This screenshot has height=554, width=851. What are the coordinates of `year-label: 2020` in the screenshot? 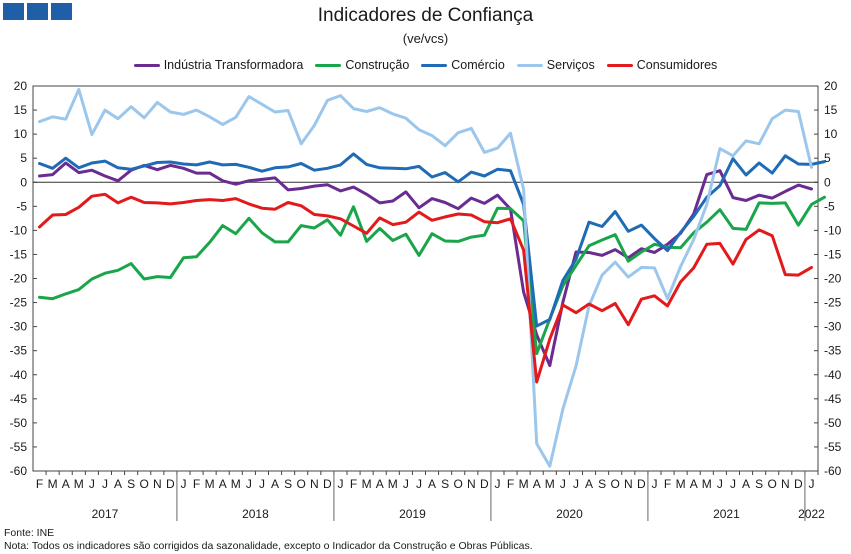 It's located at (569, 514).